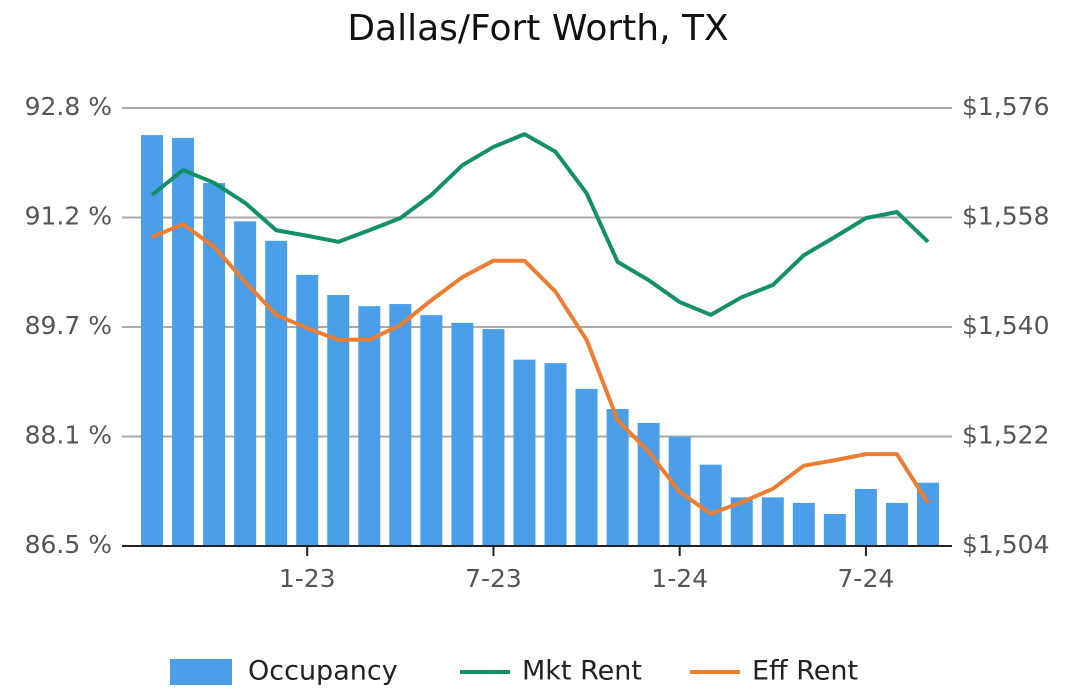 The height and width of the screenshot is (692, 1076). I want to click on y-tick-label: 92.8 %, so click(68, 106).